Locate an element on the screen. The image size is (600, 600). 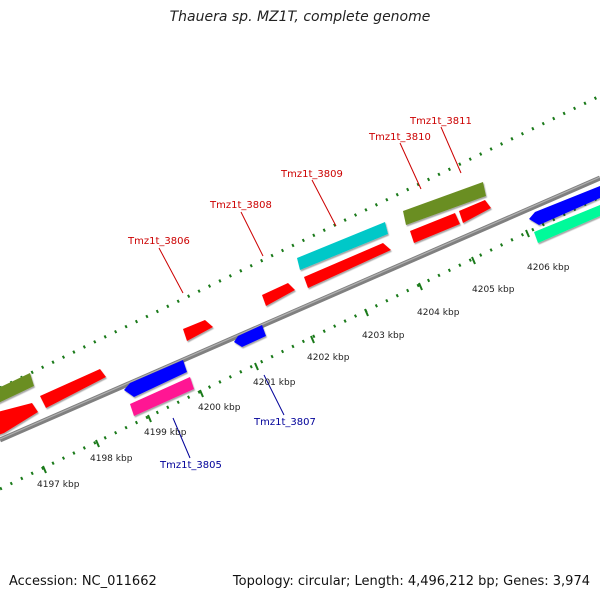
feature-blue-right is located at coordinates (564, 205).